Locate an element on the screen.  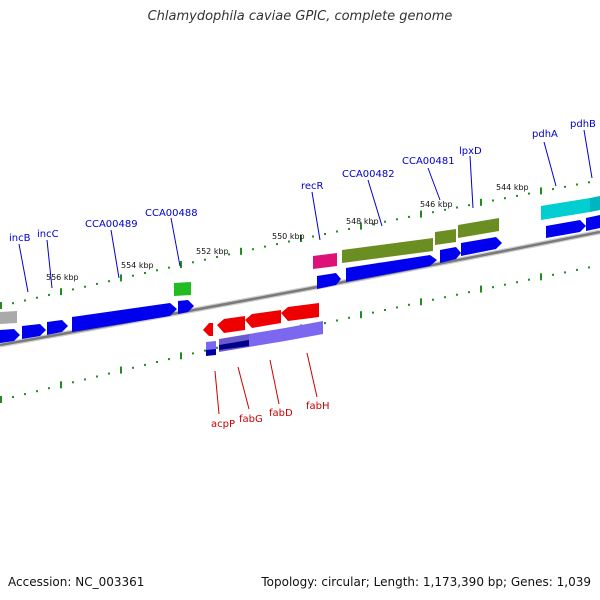
gene-label-fabd: fabD is located at coordinates (281, 413).